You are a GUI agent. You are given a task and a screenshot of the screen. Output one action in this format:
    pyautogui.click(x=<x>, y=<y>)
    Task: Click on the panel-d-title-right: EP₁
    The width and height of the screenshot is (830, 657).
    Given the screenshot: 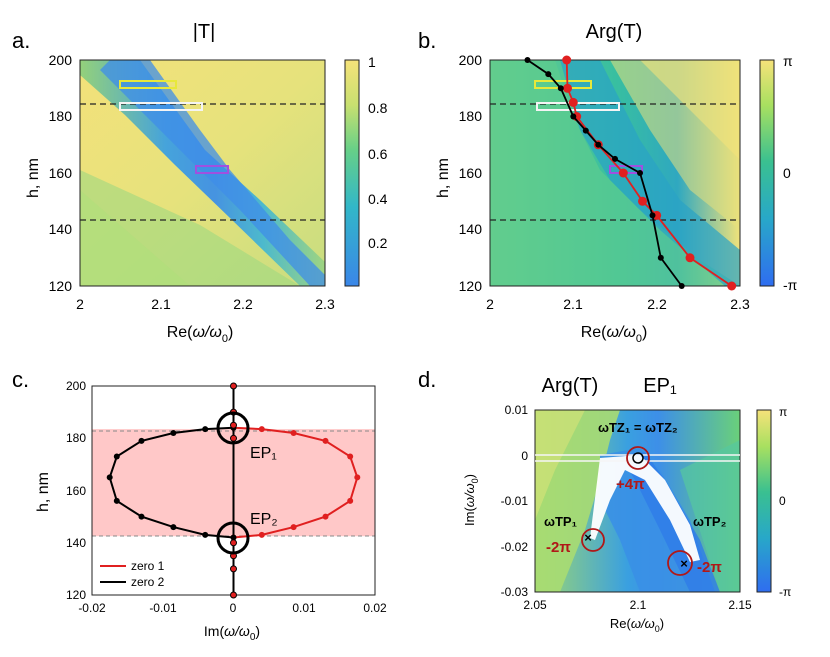 What is the action you would take?
    pyautogui.click(x=660, y=386)
    